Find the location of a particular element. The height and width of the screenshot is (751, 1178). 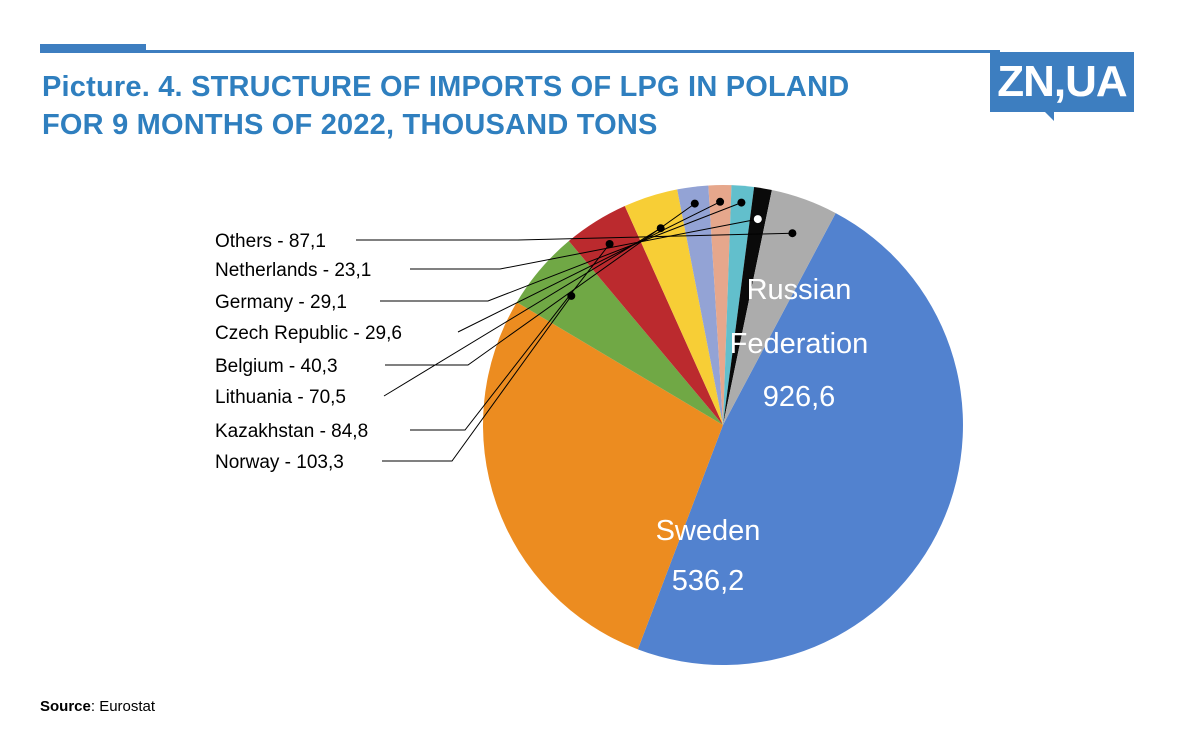

chart-title-line-2: FOR 9 MONTHS OF 2022, THOUSAND TONS is located at coordinates (350, 125).